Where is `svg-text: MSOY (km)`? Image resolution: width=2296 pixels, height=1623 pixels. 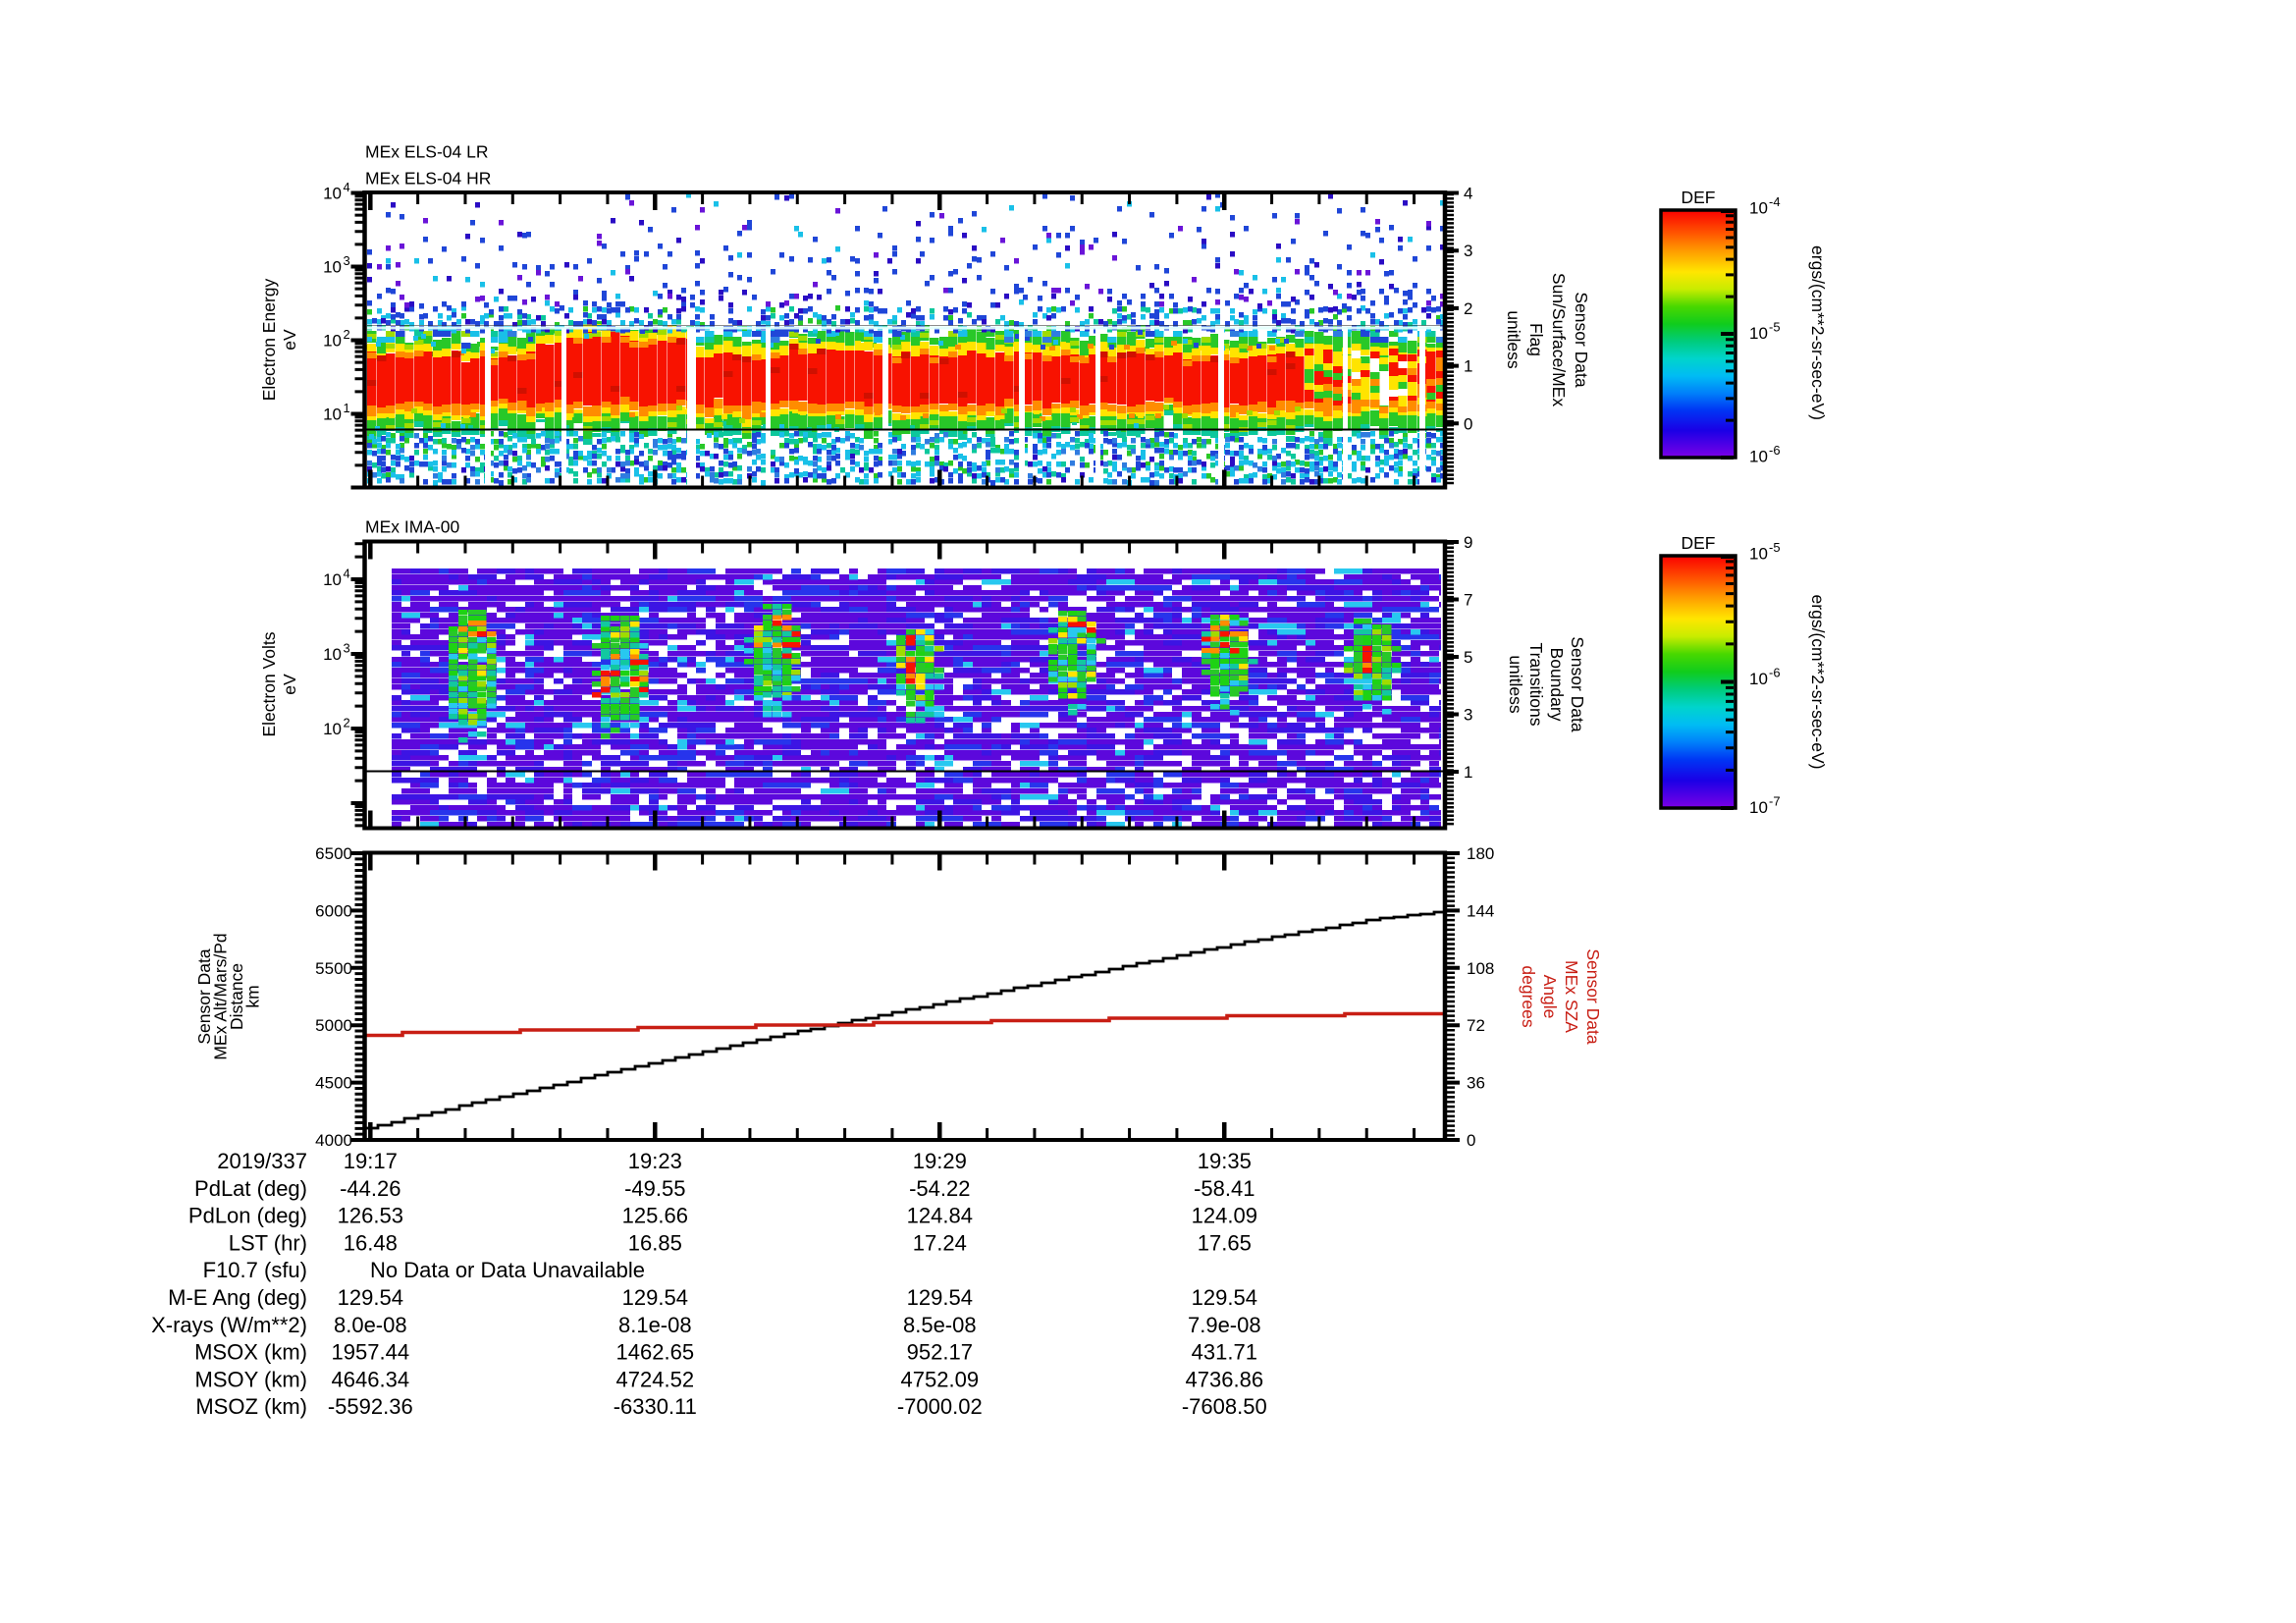
svg-text: MSOY (km) is located at coordinates (251, 1379).